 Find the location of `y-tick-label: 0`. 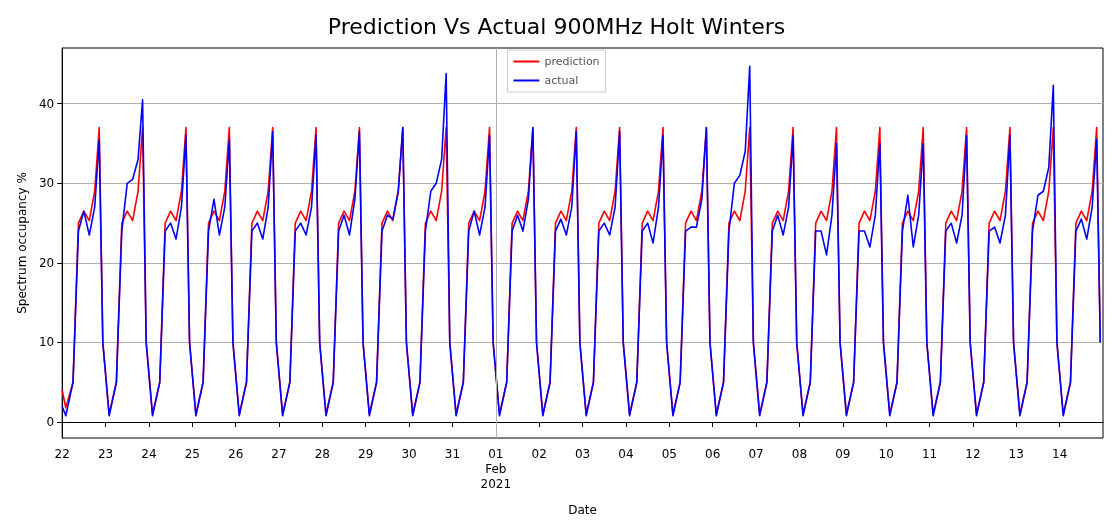

y-tick-label: 0 is located at coordinates (50, 422).